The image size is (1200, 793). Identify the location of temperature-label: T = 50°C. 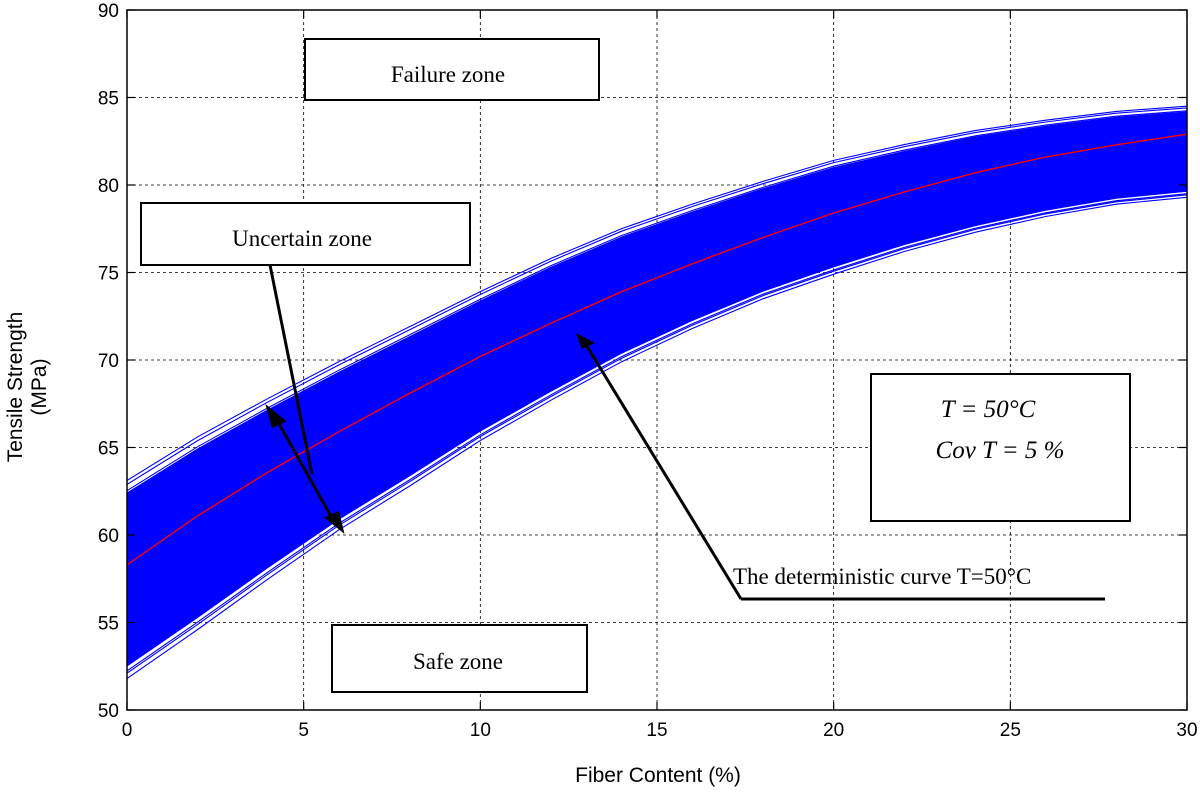
(988, 409).